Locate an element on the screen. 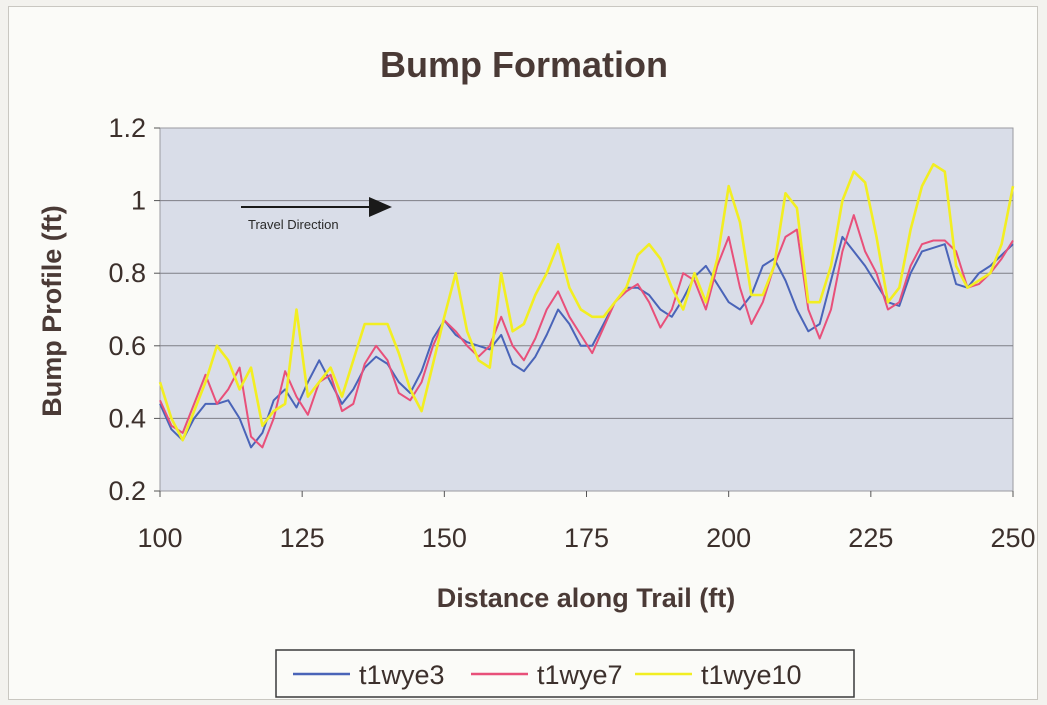 This screenshot has width=1047, height=705. x-tick-label: 150 is located at coordinates (444, 538).